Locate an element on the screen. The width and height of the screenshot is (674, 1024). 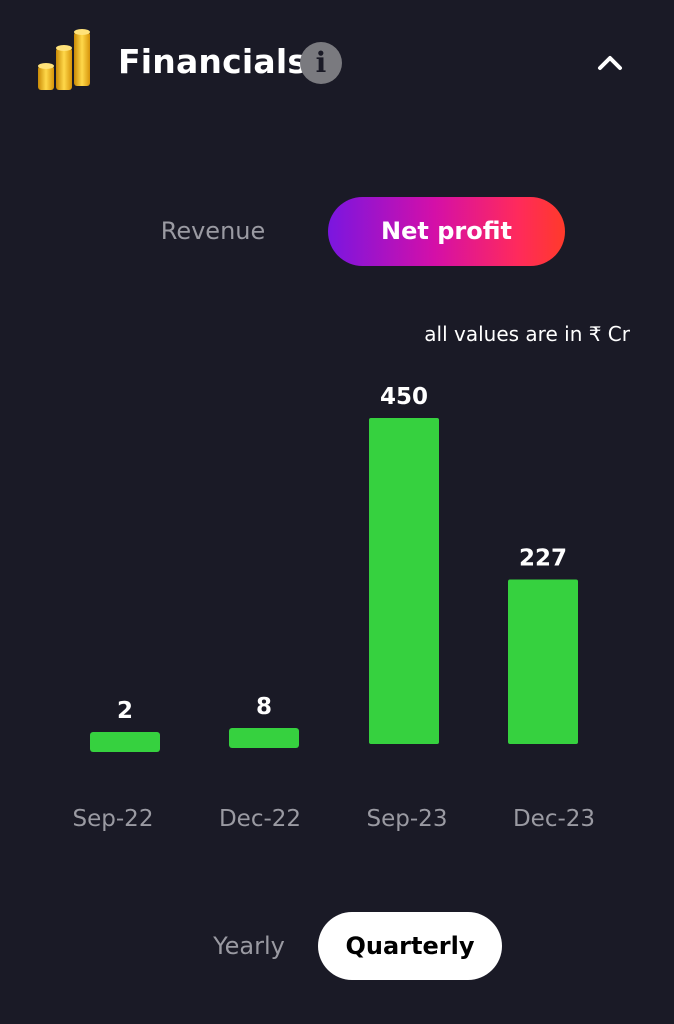
units-note: all values are in ₹ Cr is located at coordinates (527, 334).